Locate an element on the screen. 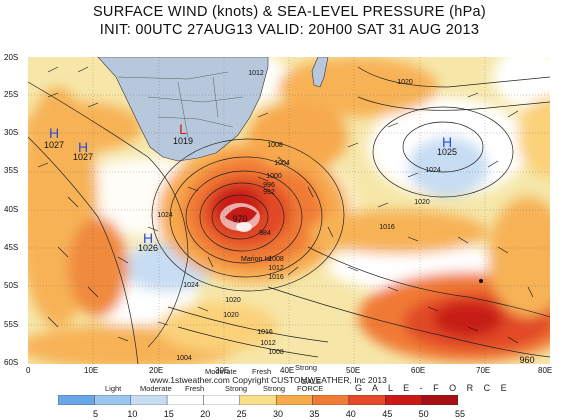 This screenshot has width=579, height=420. lat-label-50s: 50S is located at coordinates (11, 285).